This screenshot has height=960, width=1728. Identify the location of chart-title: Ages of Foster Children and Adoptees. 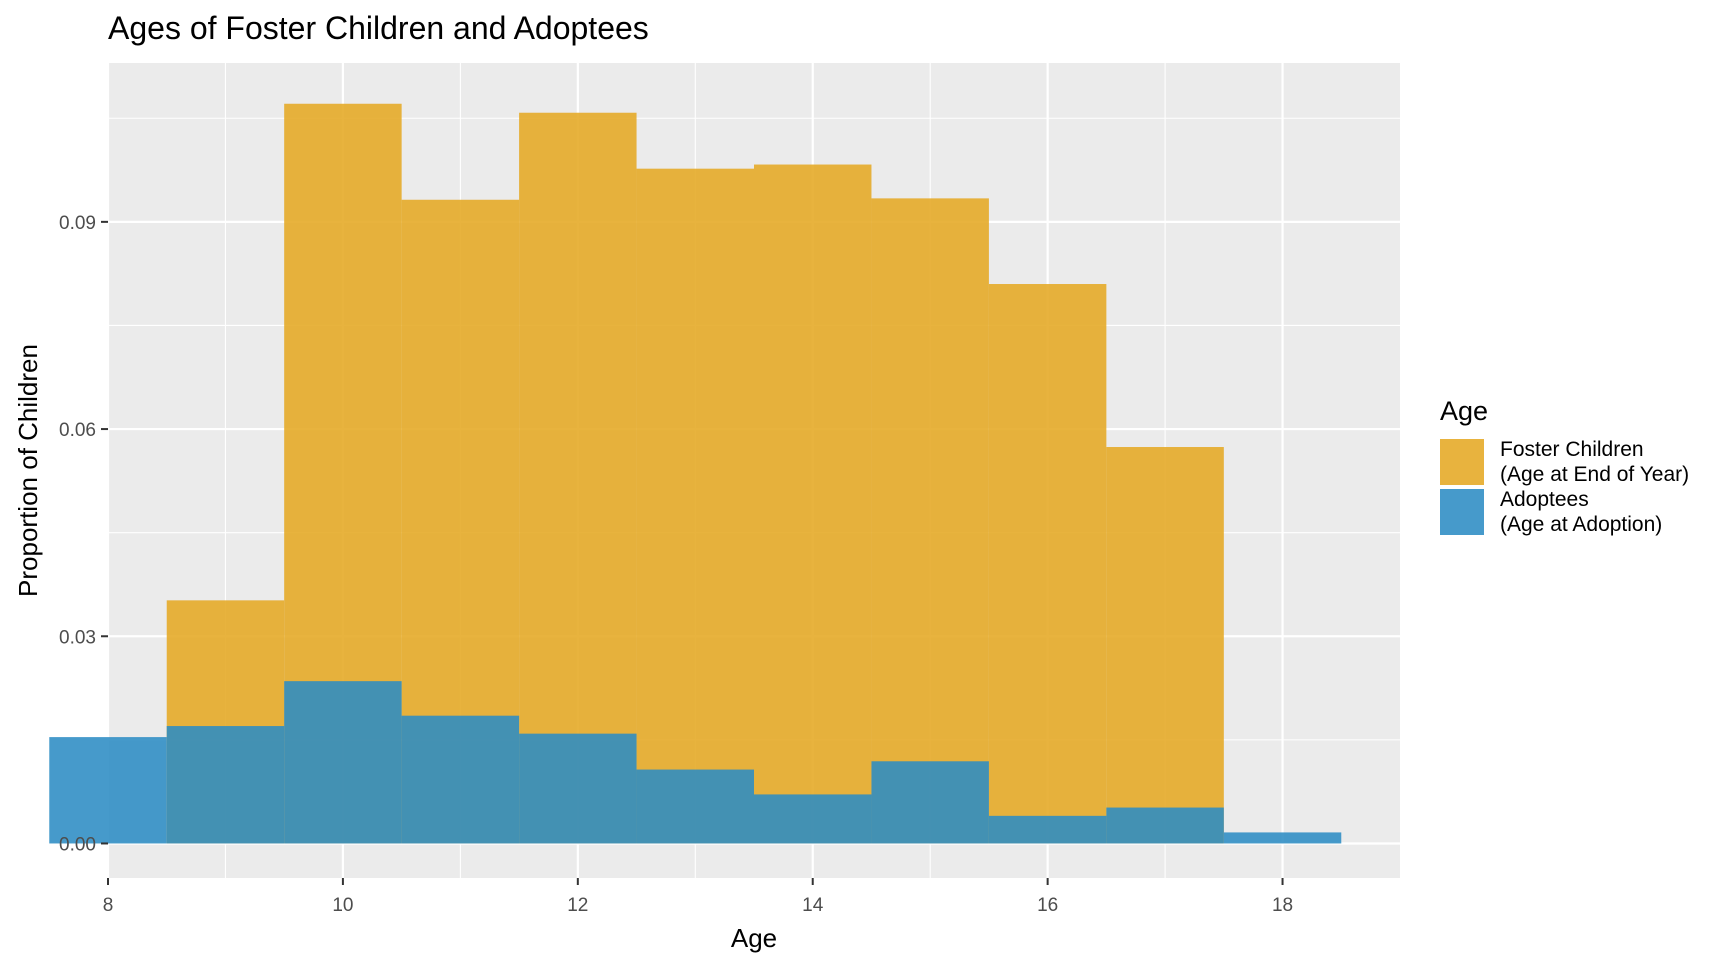
(378, 28).